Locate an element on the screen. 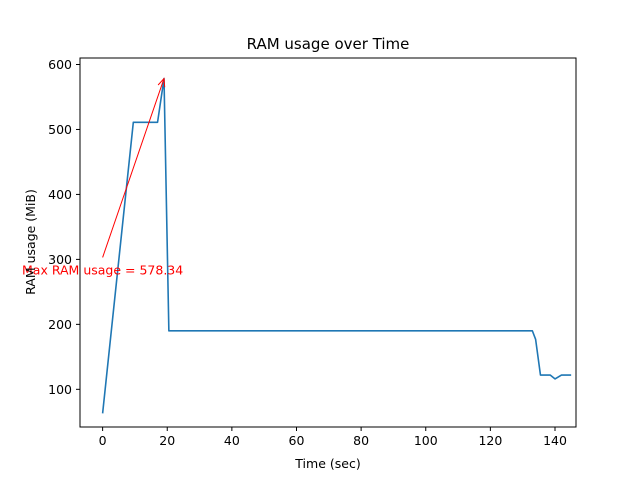 This screenshot has width=640, height=480. x-tick-label: 120 is located at coordinates (490, 440).